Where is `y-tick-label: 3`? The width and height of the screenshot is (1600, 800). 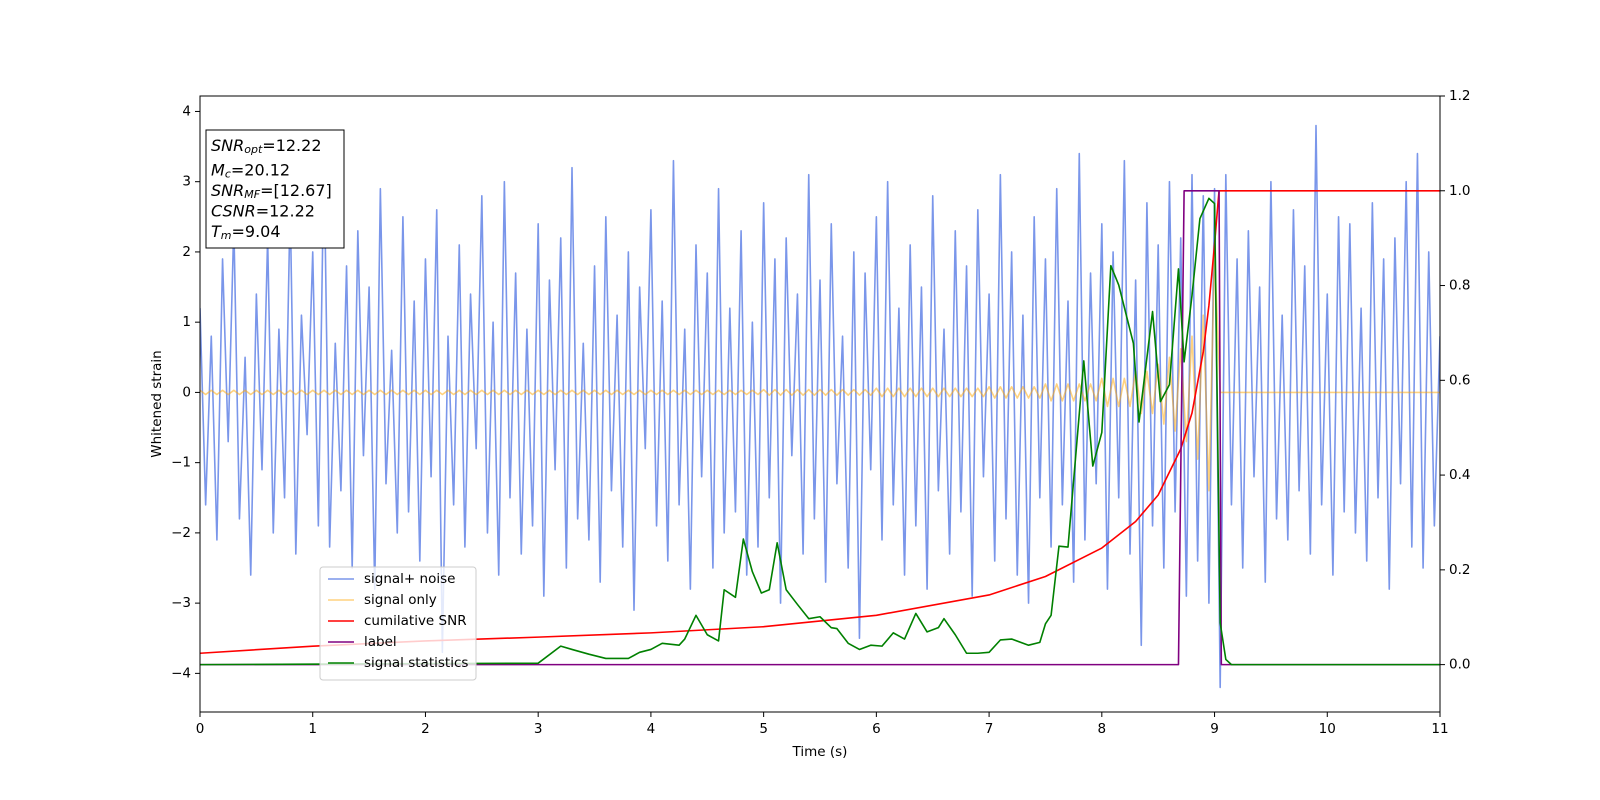 y-tick-label: 3 is located at coordinates (186, 182).